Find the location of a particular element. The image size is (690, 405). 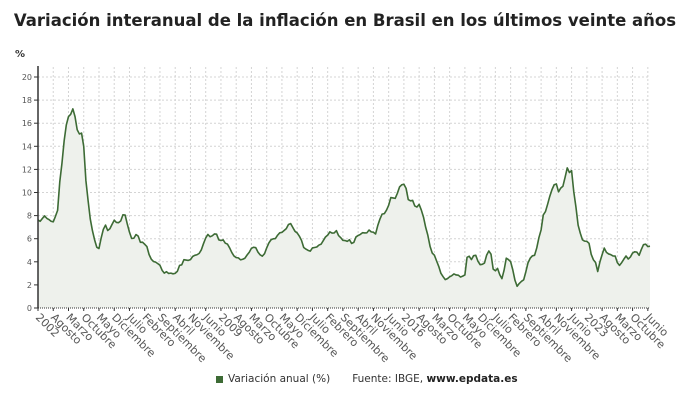

y-tick-label: 10 is located at coordinates (27, 193).